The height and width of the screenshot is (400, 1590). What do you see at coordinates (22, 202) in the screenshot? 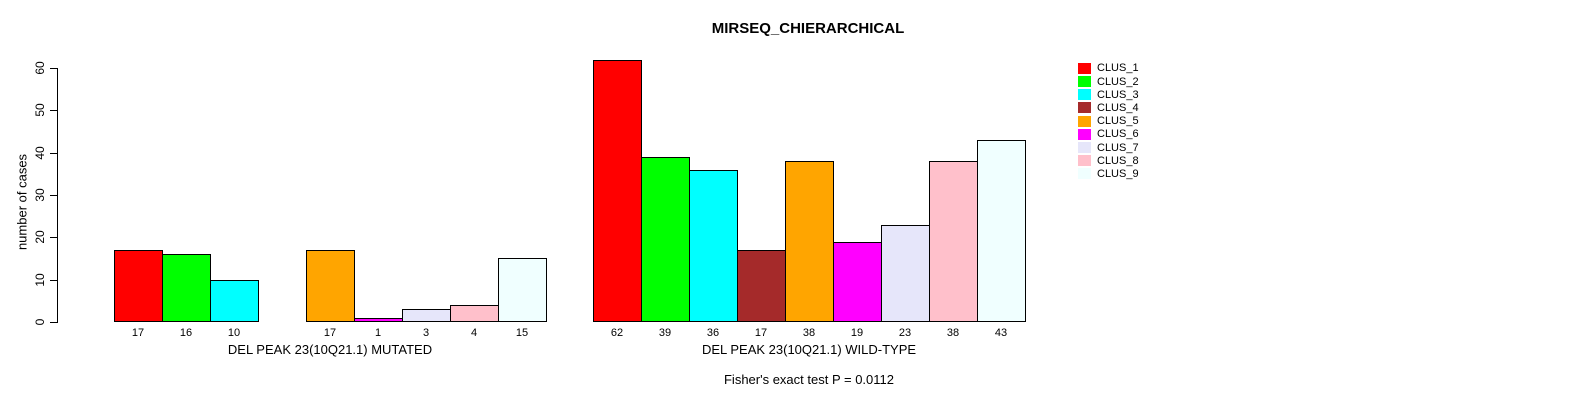
I see `y-axis-title: number of cases` at bounding box center [22, 202].